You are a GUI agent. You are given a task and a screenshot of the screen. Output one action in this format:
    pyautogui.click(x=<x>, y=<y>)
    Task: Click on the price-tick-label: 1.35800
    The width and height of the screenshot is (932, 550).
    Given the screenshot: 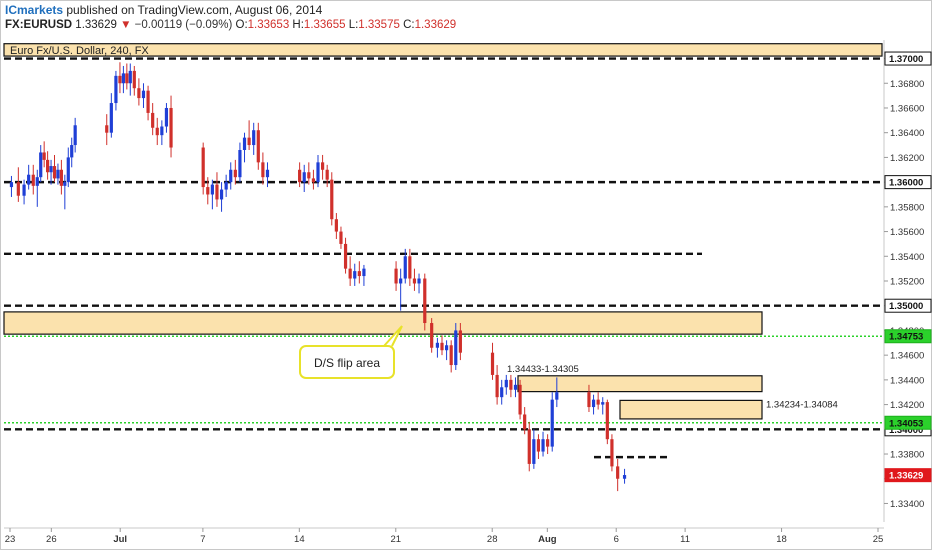 What is the action you would take?
    pyautogui.click(x=907, y=207)
    